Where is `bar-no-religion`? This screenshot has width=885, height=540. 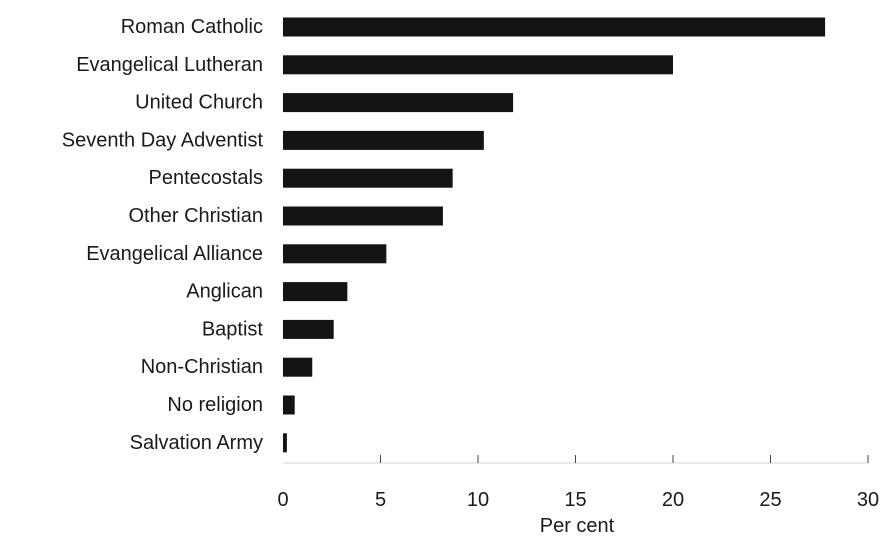
bar-no-religion is located at coordinates (289, 405).